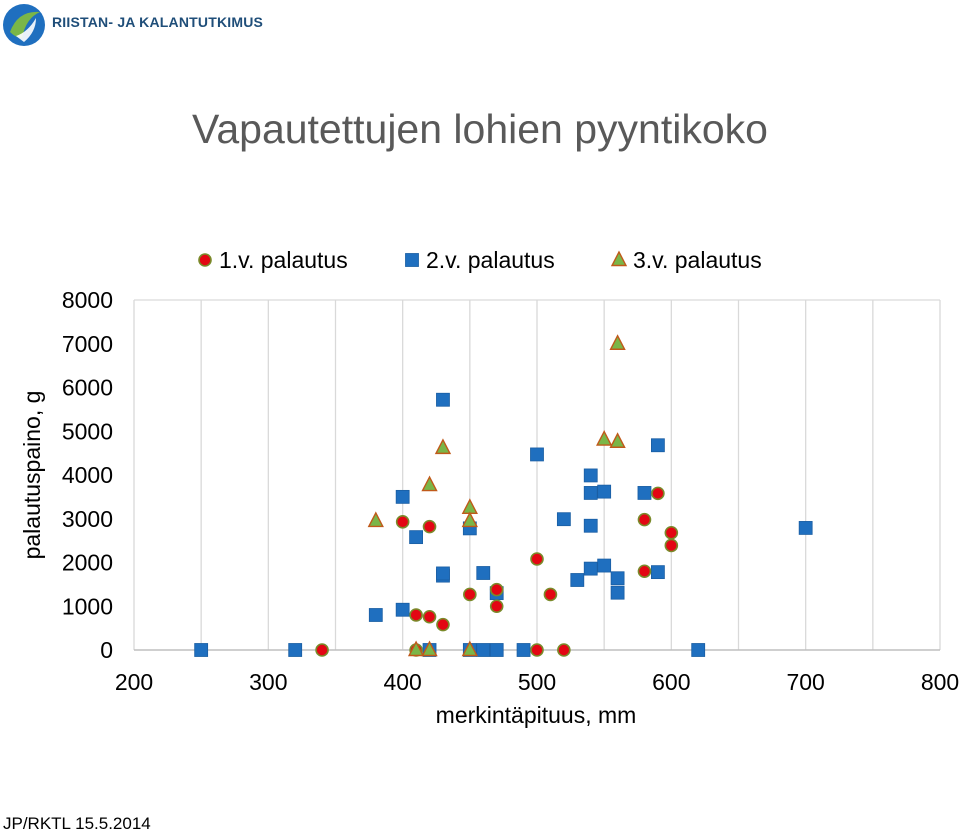 The width and height of the screenshot is (960, 837). Describe the element at coordinates (402, 682) in the screenshot. I see `x-tick-label: 400` at that location.